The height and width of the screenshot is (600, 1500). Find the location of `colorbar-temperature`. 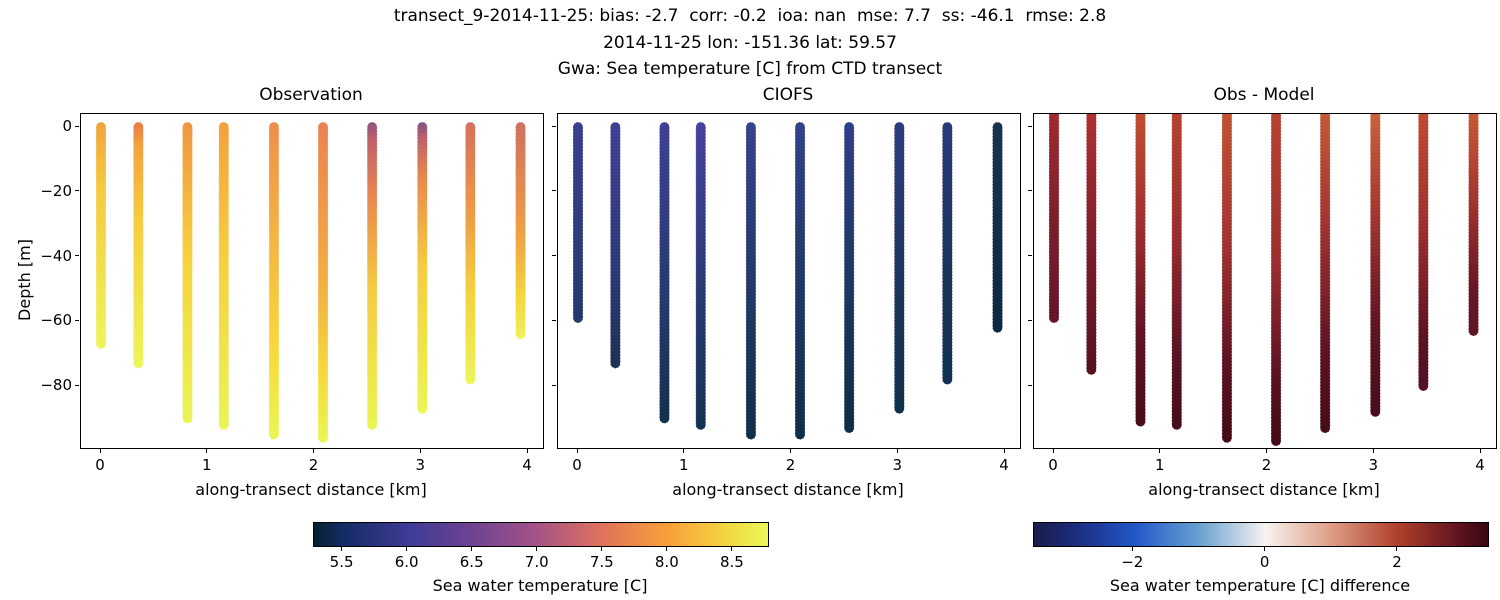

colorbar-temperature is located at coordinates (541, 534).